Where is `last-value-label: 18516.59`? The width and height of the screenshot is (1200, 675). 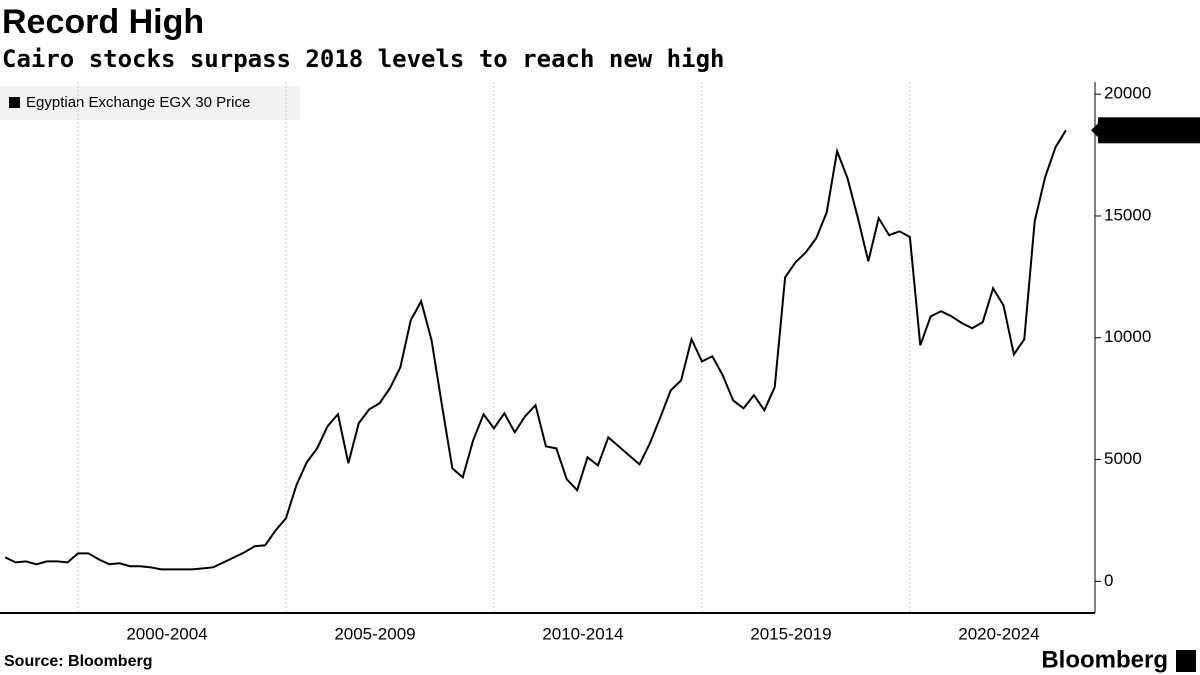 last-value-label: 18516.59 is located at coordinates (1143, 130).